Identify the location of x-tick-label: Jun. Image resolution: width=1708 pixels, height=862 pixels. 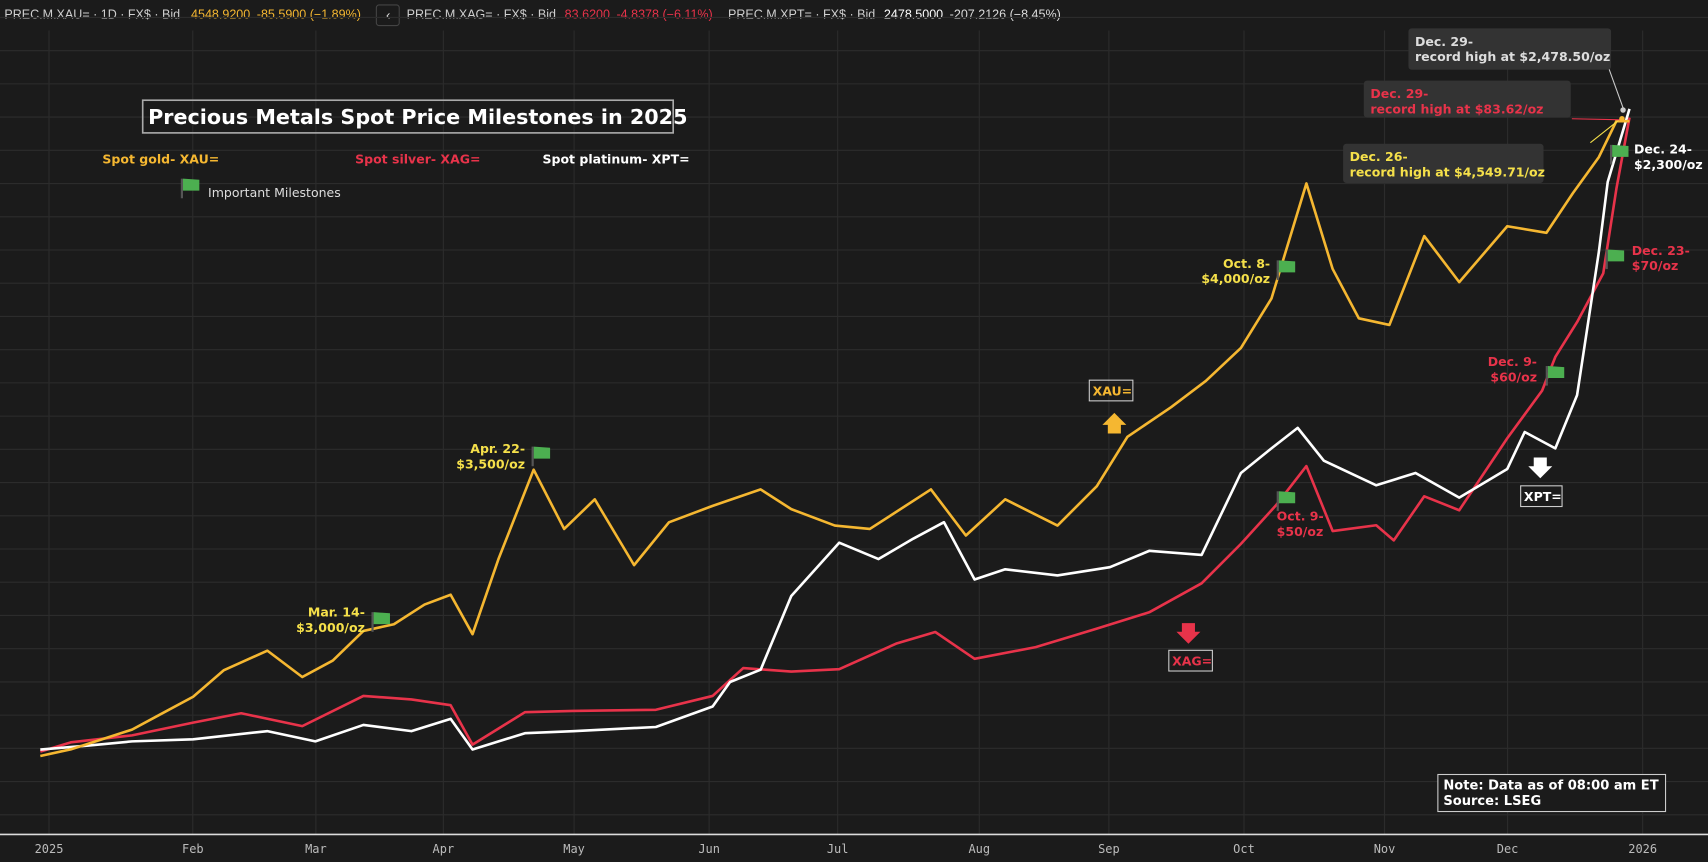
(709, 849).